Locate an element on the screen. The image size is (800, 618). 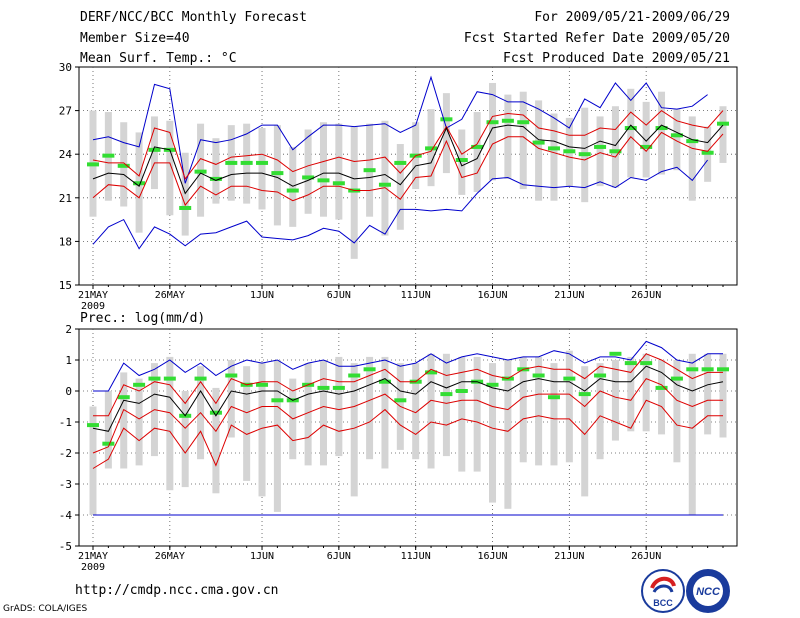
x-tick-label: 1JUN is located at coordinates (262, 295).